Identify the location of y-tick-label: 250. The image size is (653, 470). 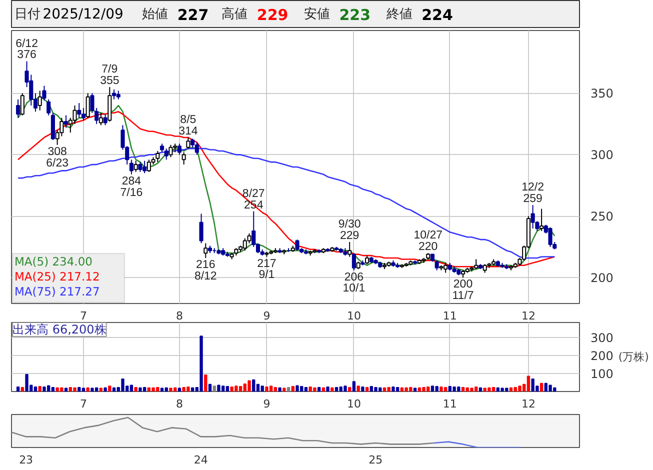
(602, 217).